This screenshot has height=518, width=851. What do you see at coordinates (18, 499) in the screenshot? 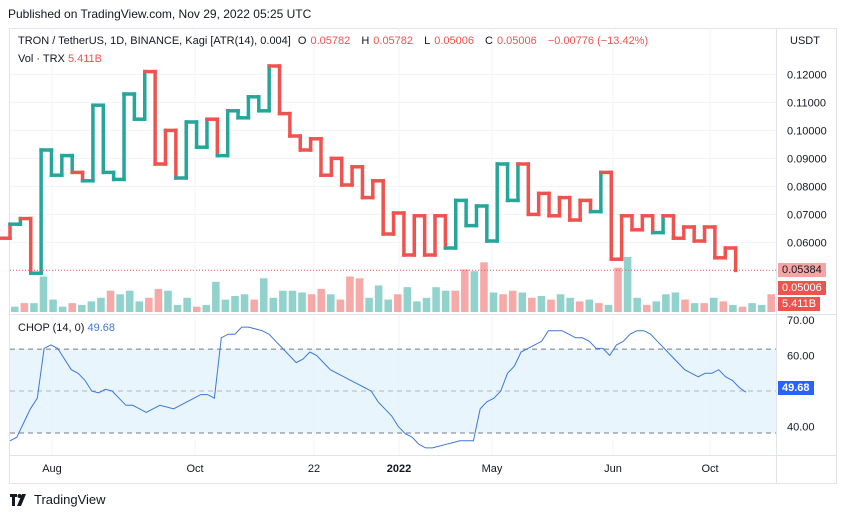
I see `tradingview-logo-icon` at bounding box center [18, 499].